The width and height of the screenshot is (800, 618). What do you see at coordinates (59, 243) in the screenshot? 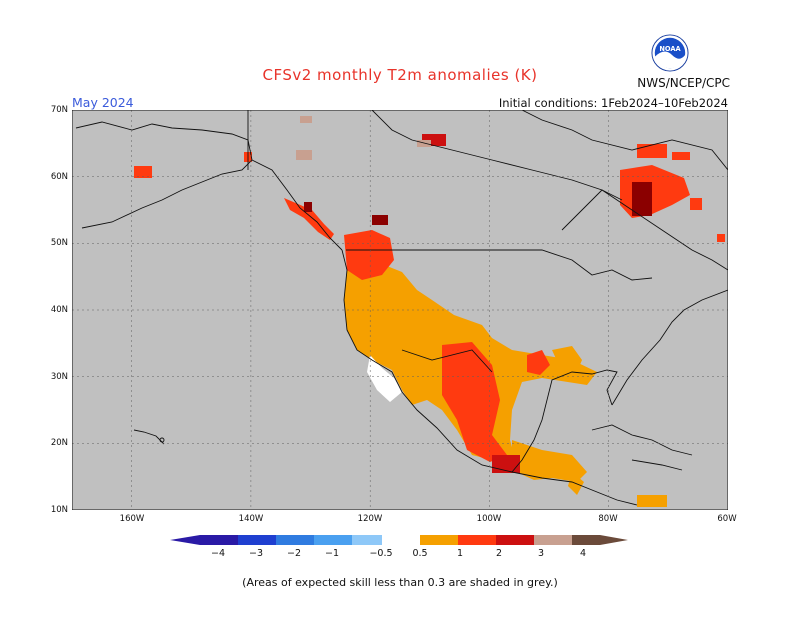
I see `lat-label: 50N` at bounding box center [59, 243].